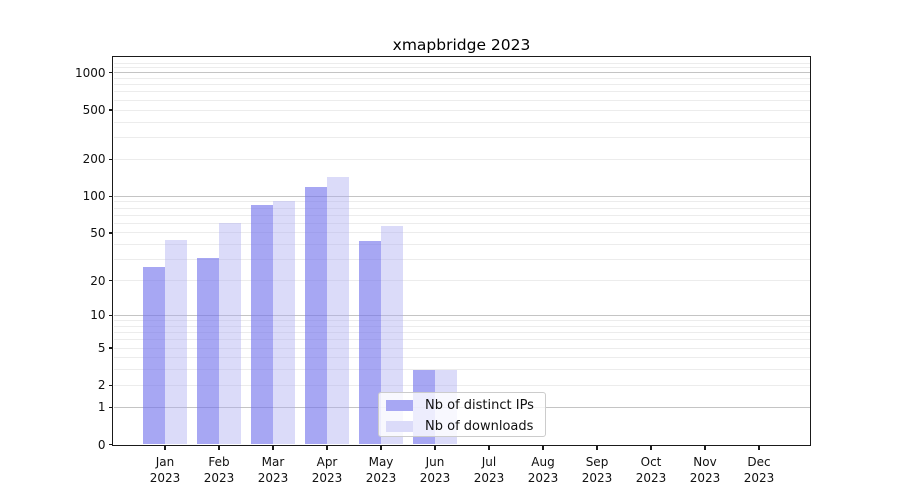  I want to click on x-tick-month: Jan, so click(165, 461).